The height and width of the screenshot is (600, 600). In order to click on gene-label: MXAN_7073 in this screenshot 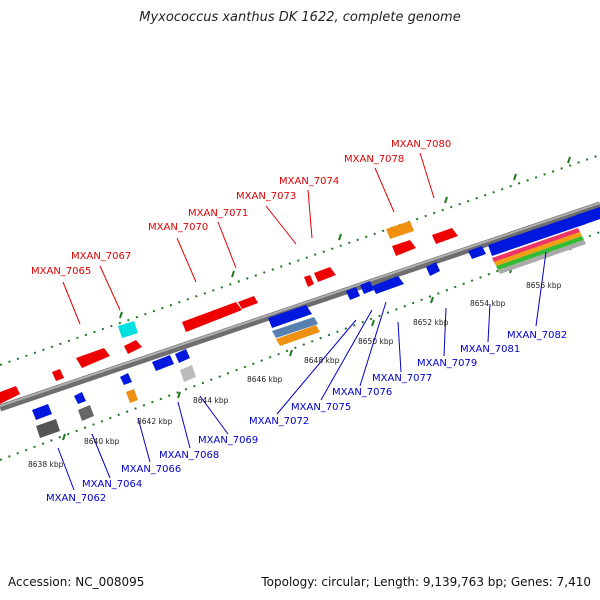, I will do `click(266, 196)`.